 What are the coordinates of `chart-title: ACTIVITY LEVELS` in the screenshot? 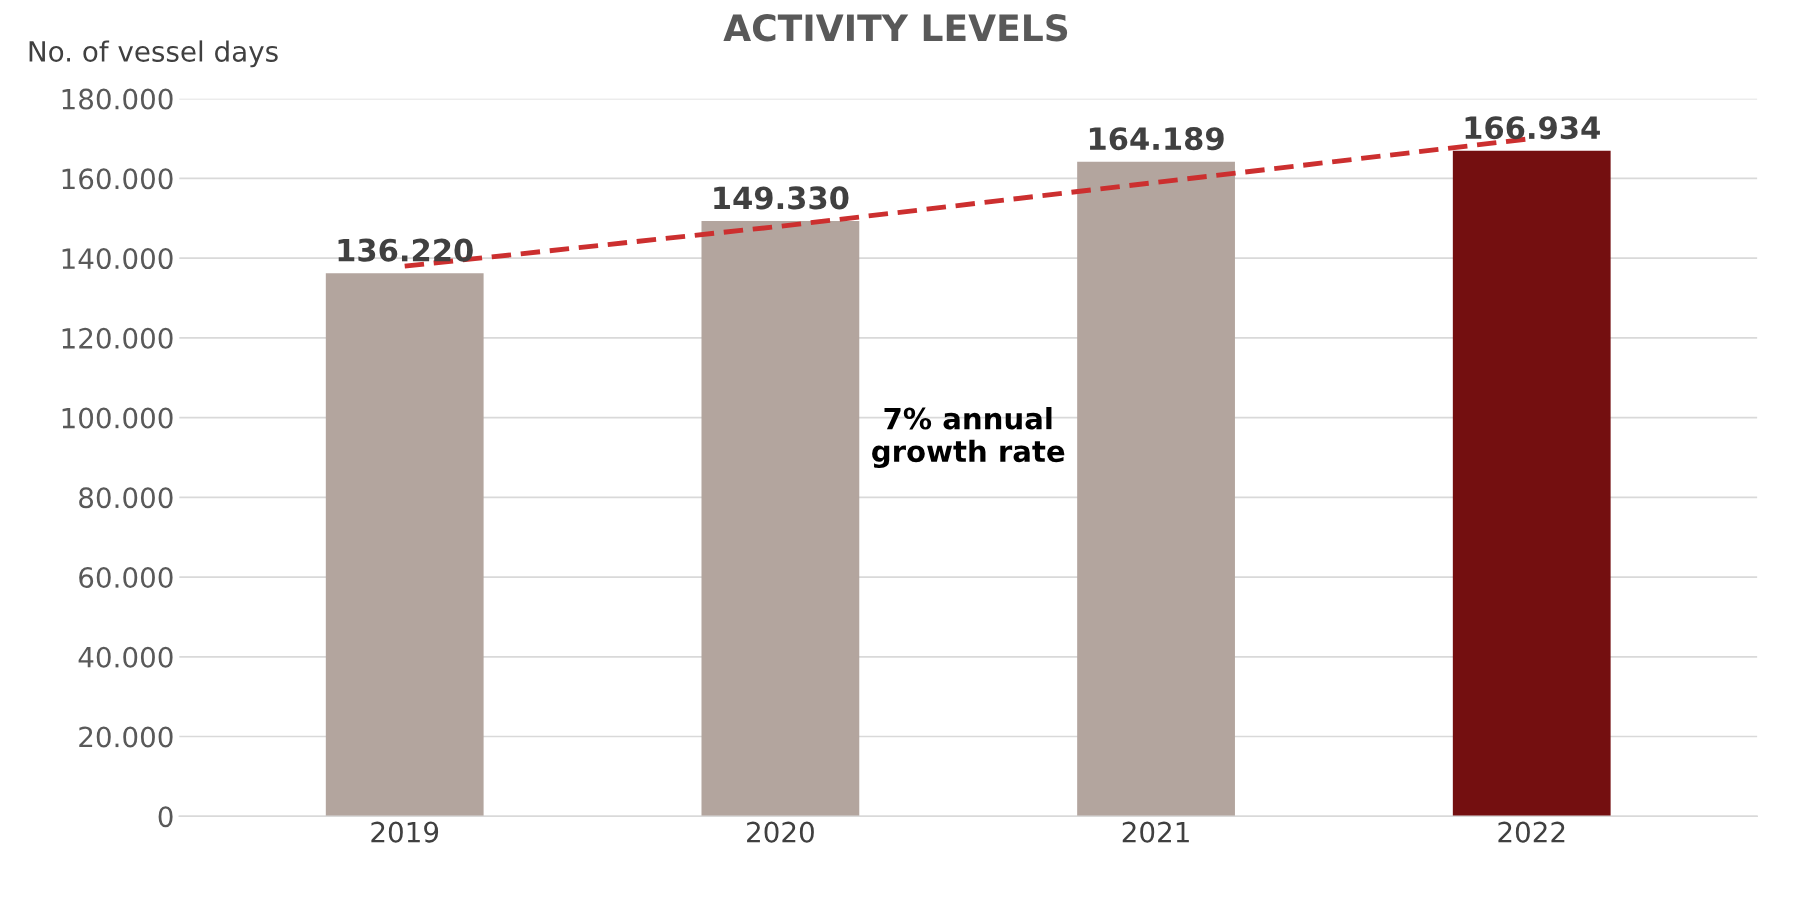 It's located at (895, 28).